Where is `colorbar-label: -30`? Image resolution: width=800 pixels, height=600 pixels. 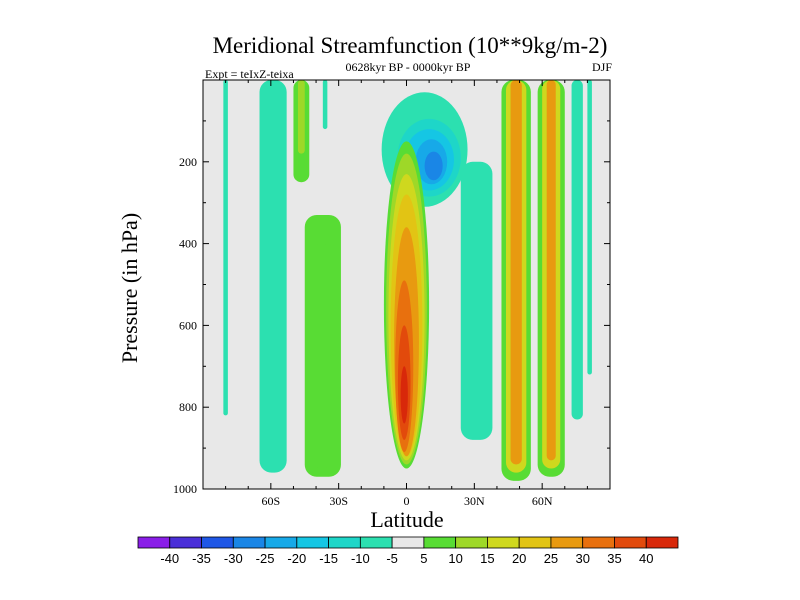
colorbar-label: -30 is located at coordinates (233, 558).